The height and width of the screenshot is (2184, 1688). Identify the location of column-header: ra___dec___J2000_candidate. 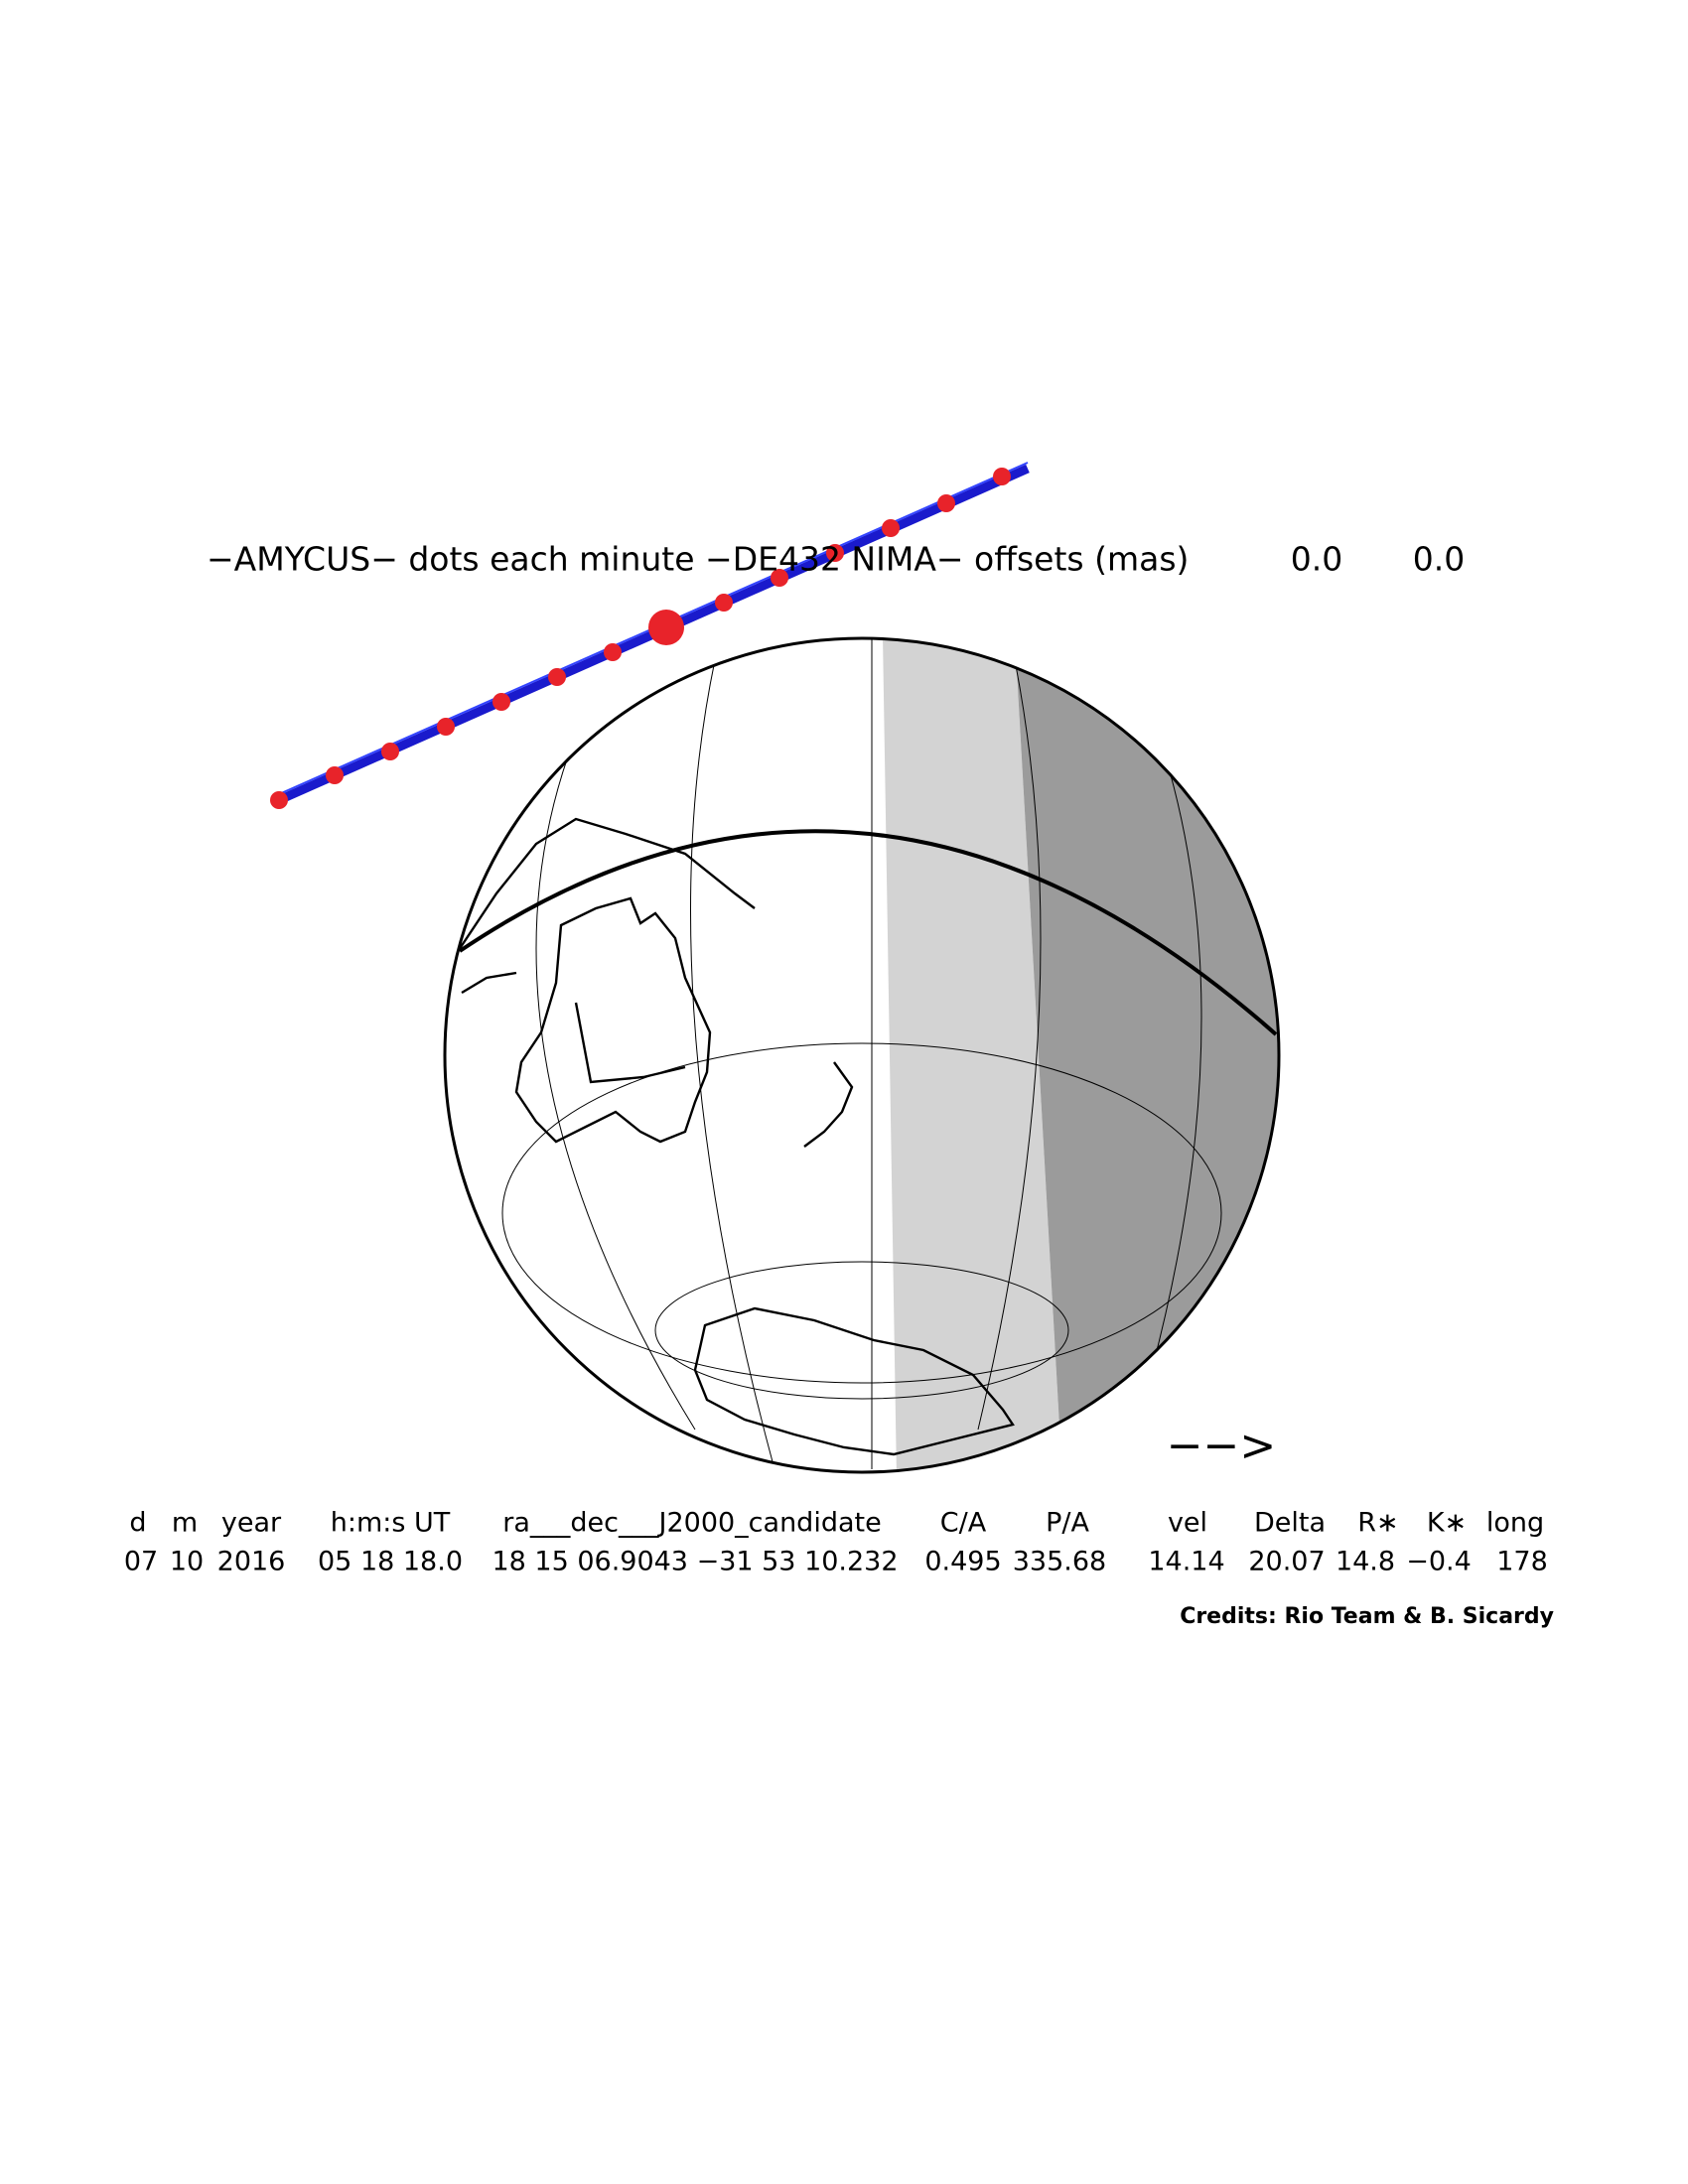
(691, 1523).